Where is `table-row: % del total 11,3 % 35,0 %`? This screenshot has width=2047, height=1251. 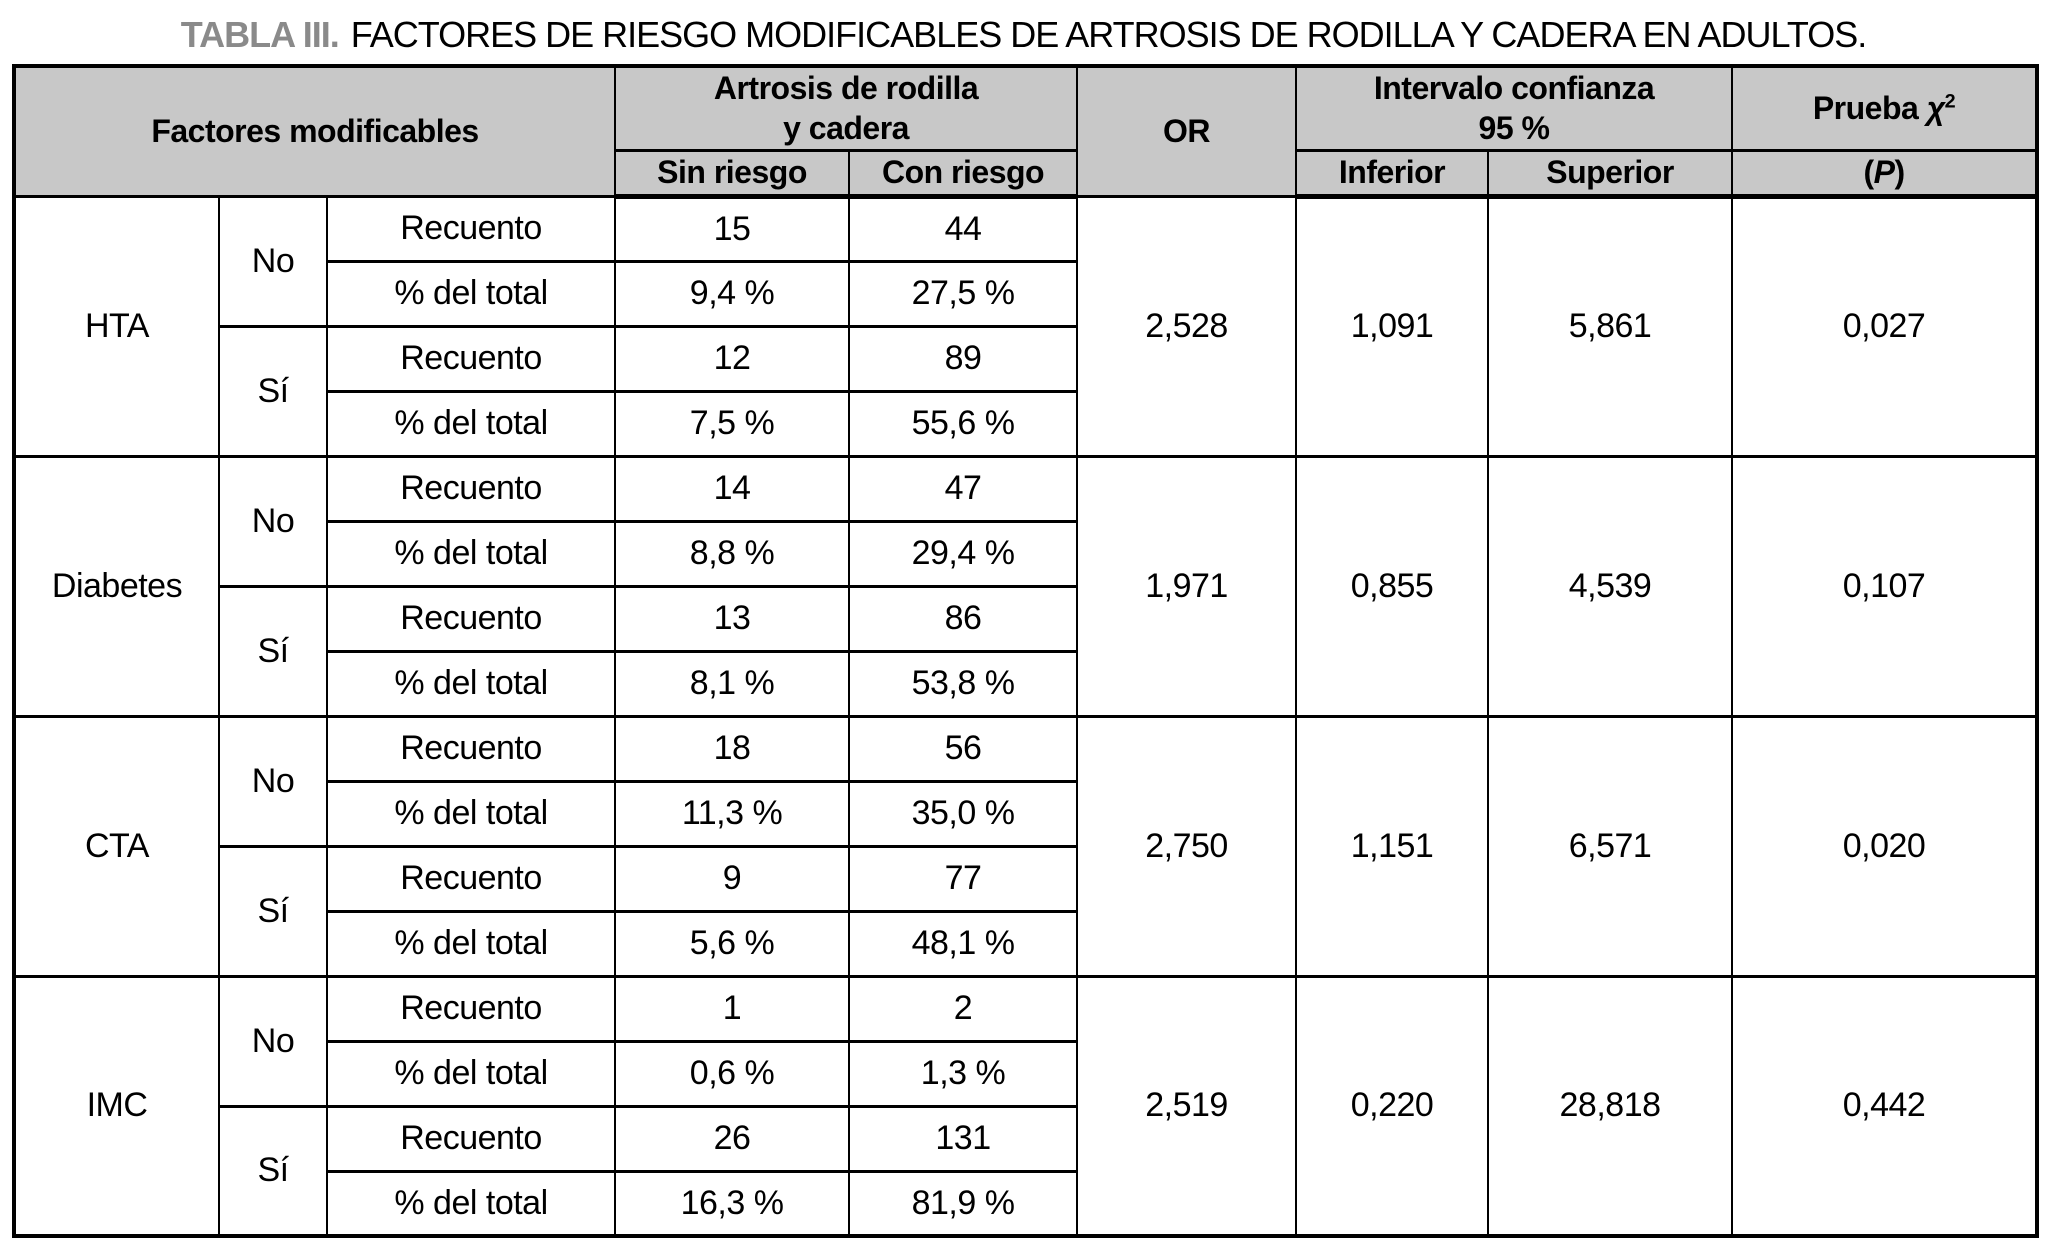 table-row: % del total 11,3 % 35,0 % is located at coordinates (1025, 813).